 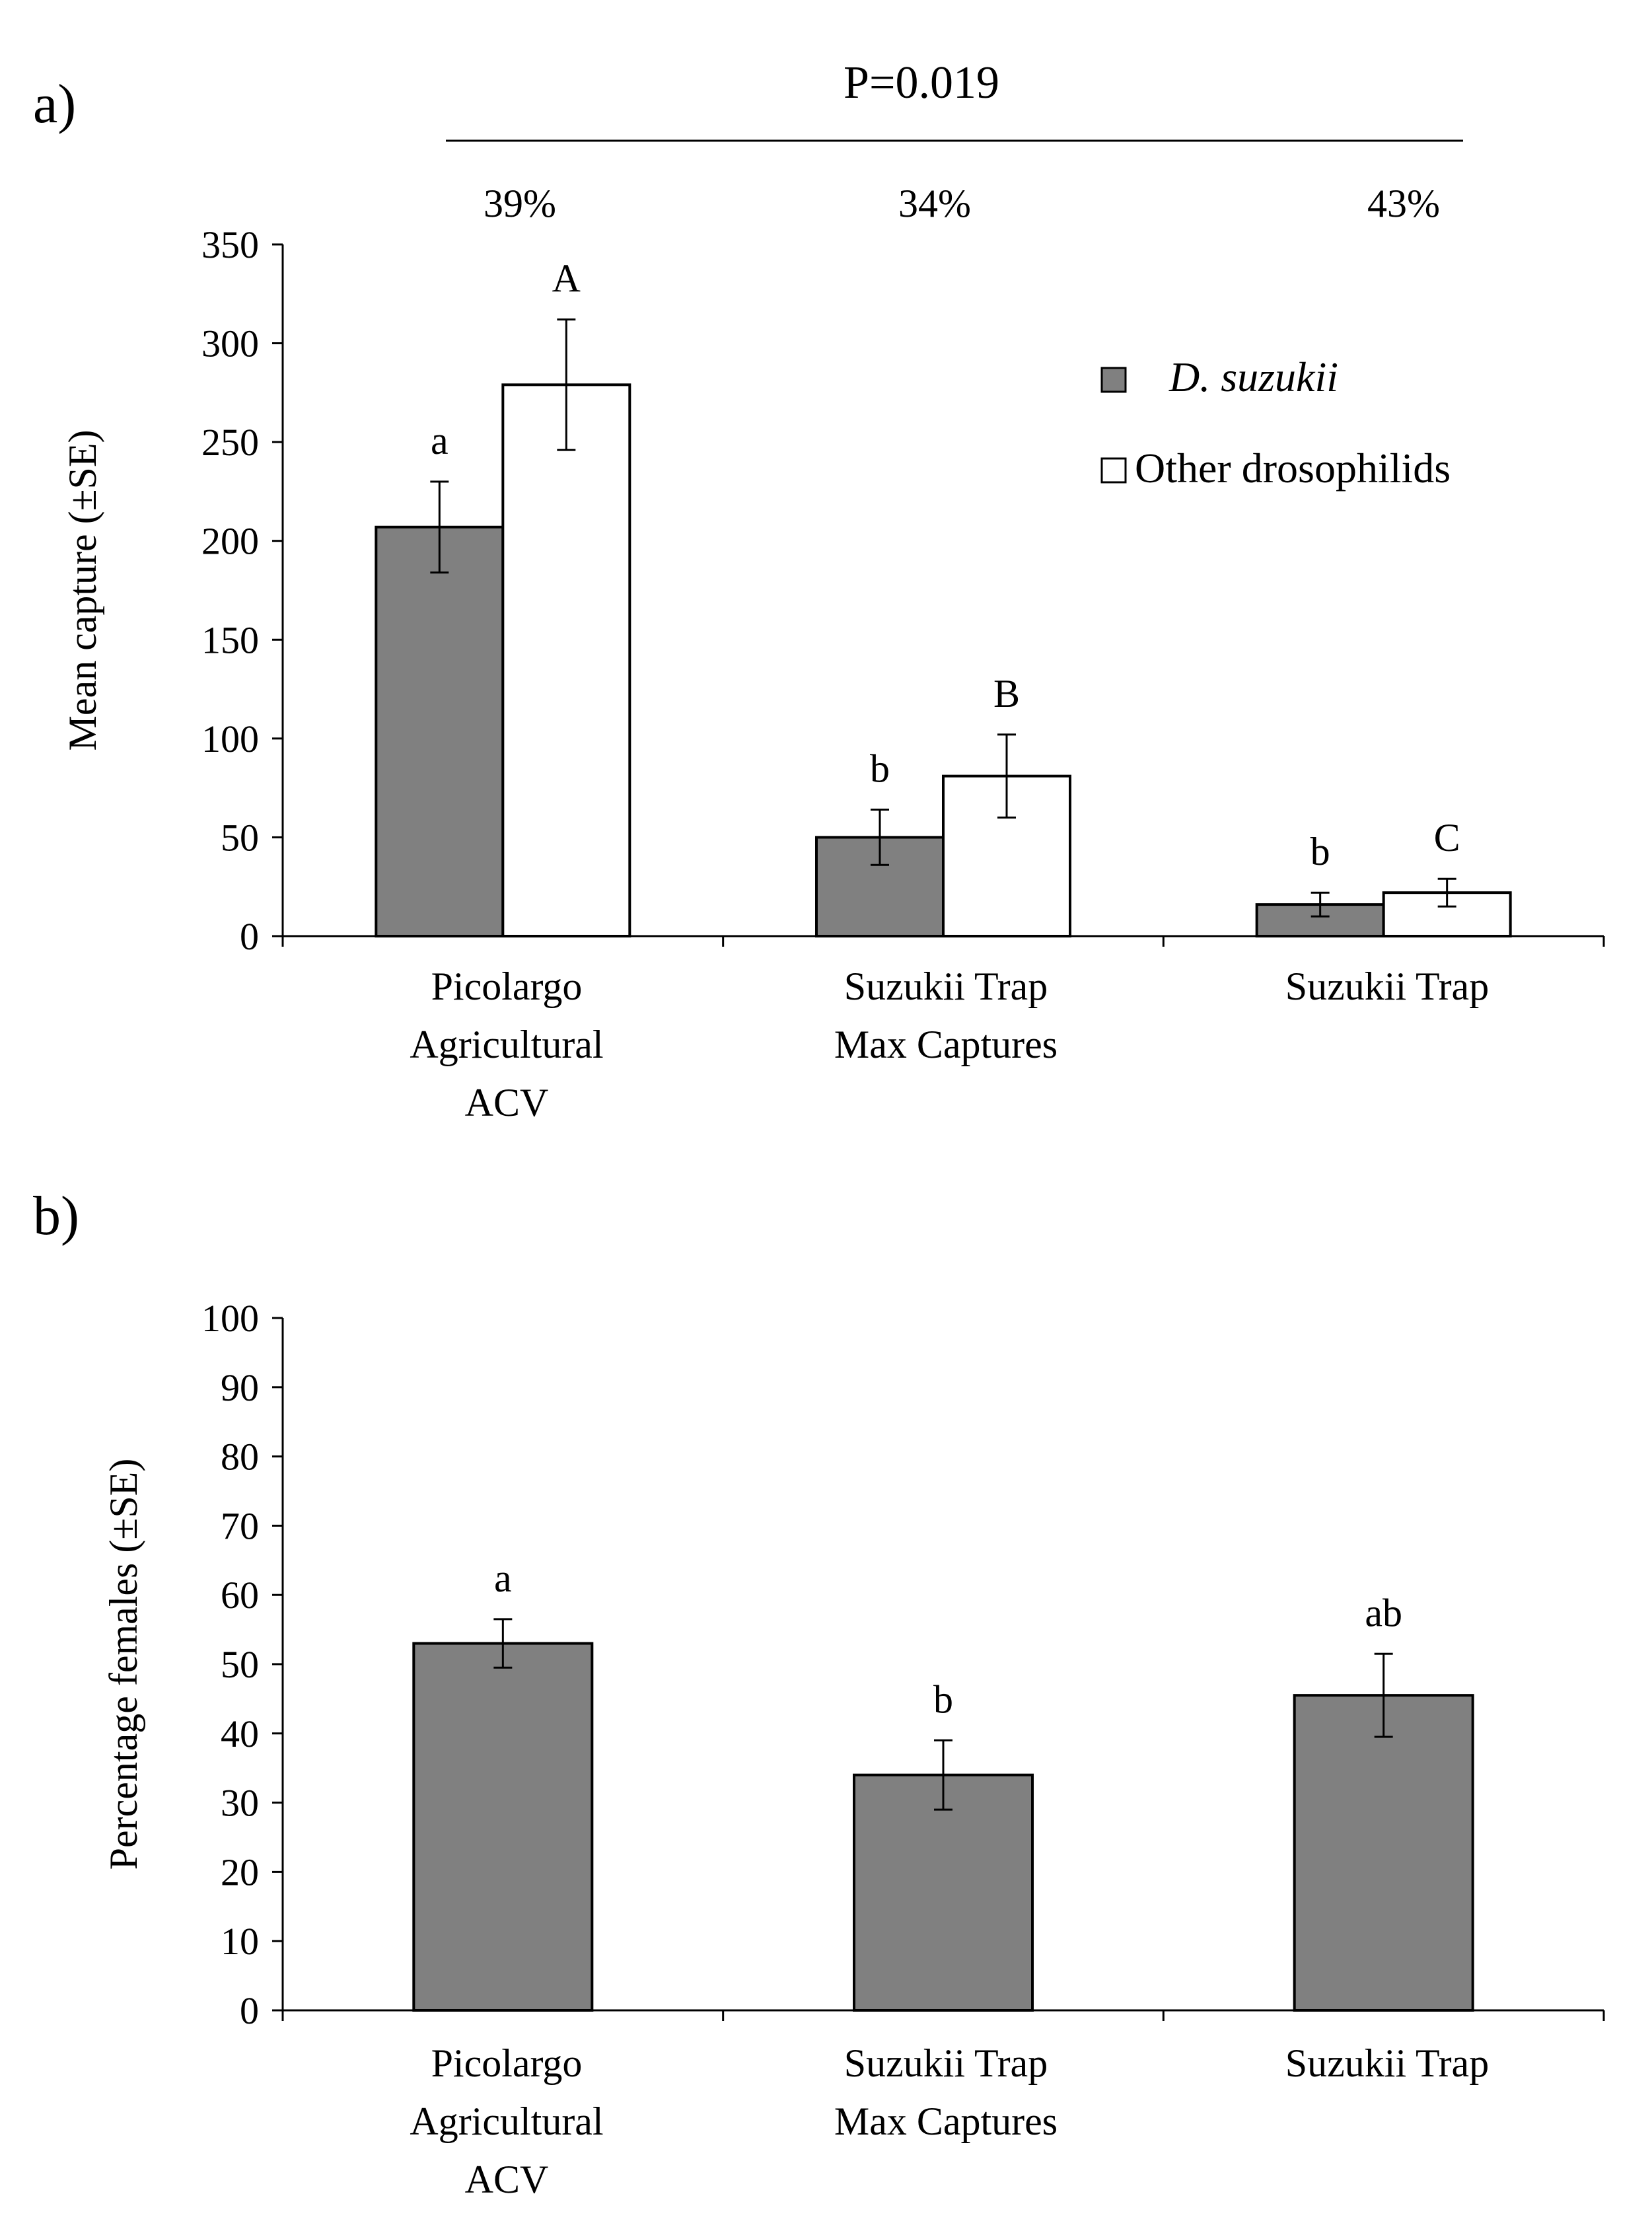 What do you see at coordinates (1113, 471) in the screenshot?
I see `legend-swatch-other` at bounding box center [1113, 471].